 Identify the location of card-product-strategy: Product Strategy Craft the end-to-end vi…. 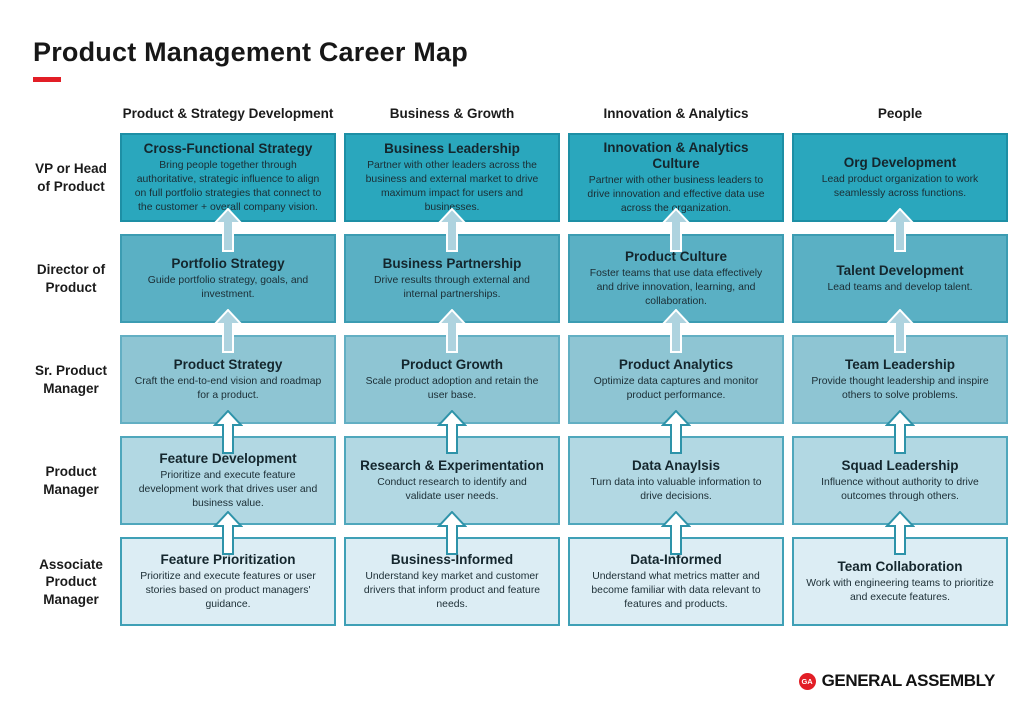
(228, 367).